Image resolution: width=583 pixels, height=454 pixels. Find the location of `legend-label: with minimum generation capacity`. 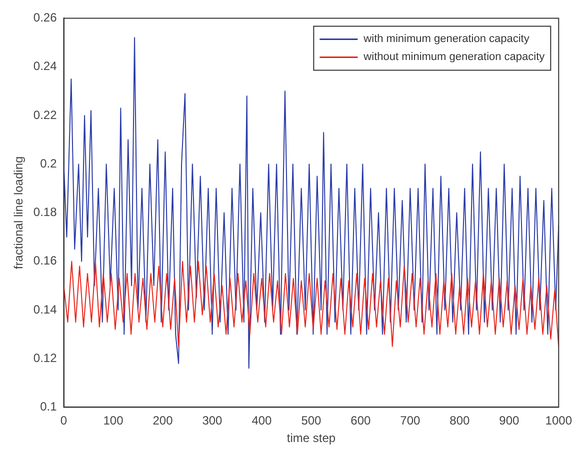

legend-label: with minimum generation capacity is located at coordinates (446, 39).